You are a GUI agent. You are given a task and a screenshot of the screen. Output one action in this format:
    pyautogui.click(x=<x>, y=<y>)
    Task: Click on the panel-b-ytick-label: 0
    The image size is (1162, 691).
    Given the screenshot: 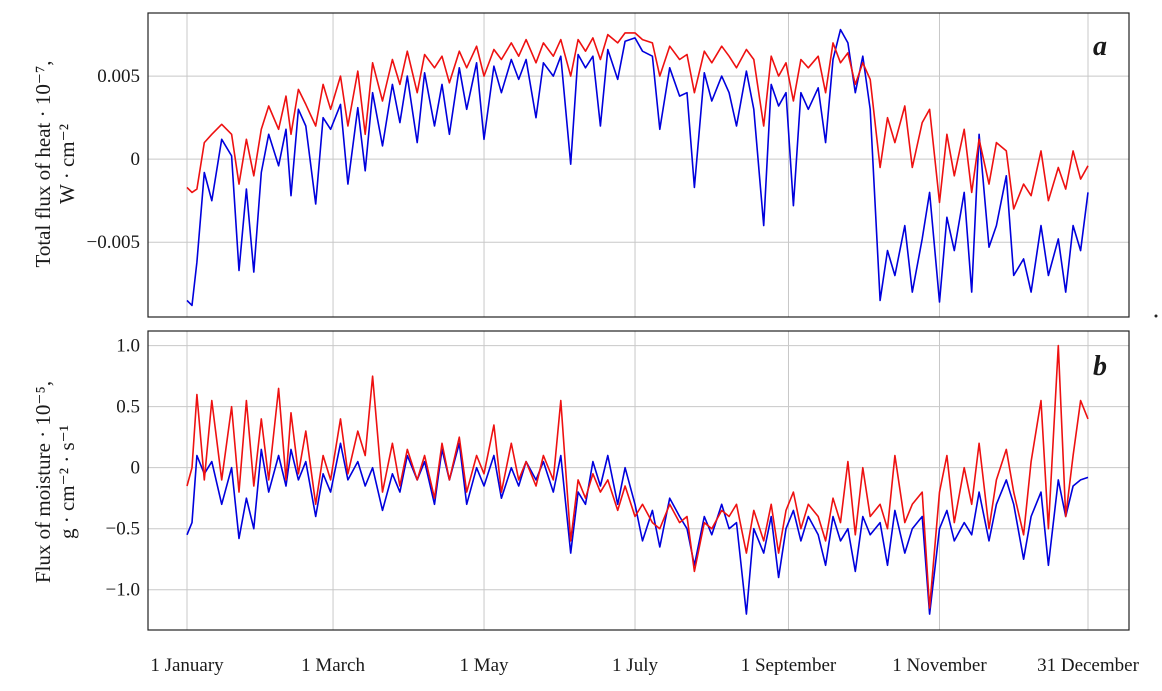 What is the action you would take?
    pyautogui.click(x=136, y=468)
    